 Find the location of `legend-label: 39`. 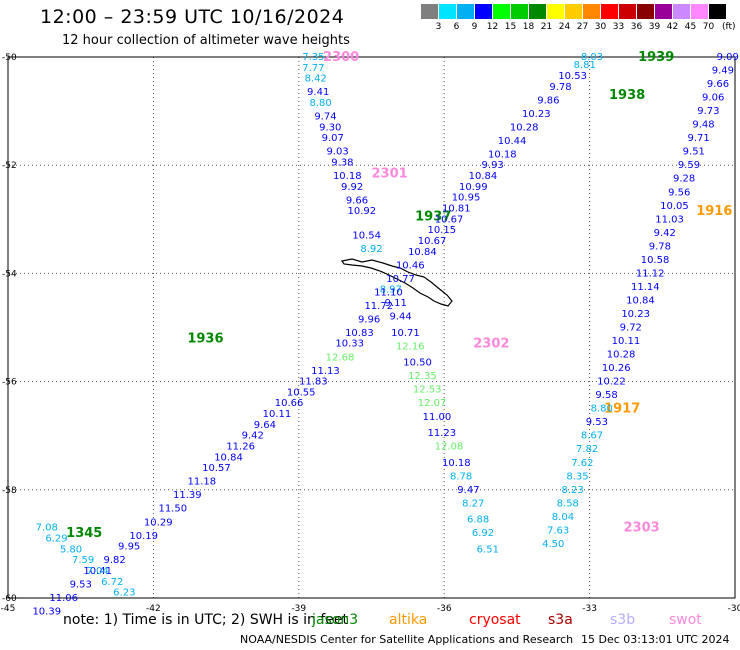

legend-label: 39 is located at coordinates (654, 27).